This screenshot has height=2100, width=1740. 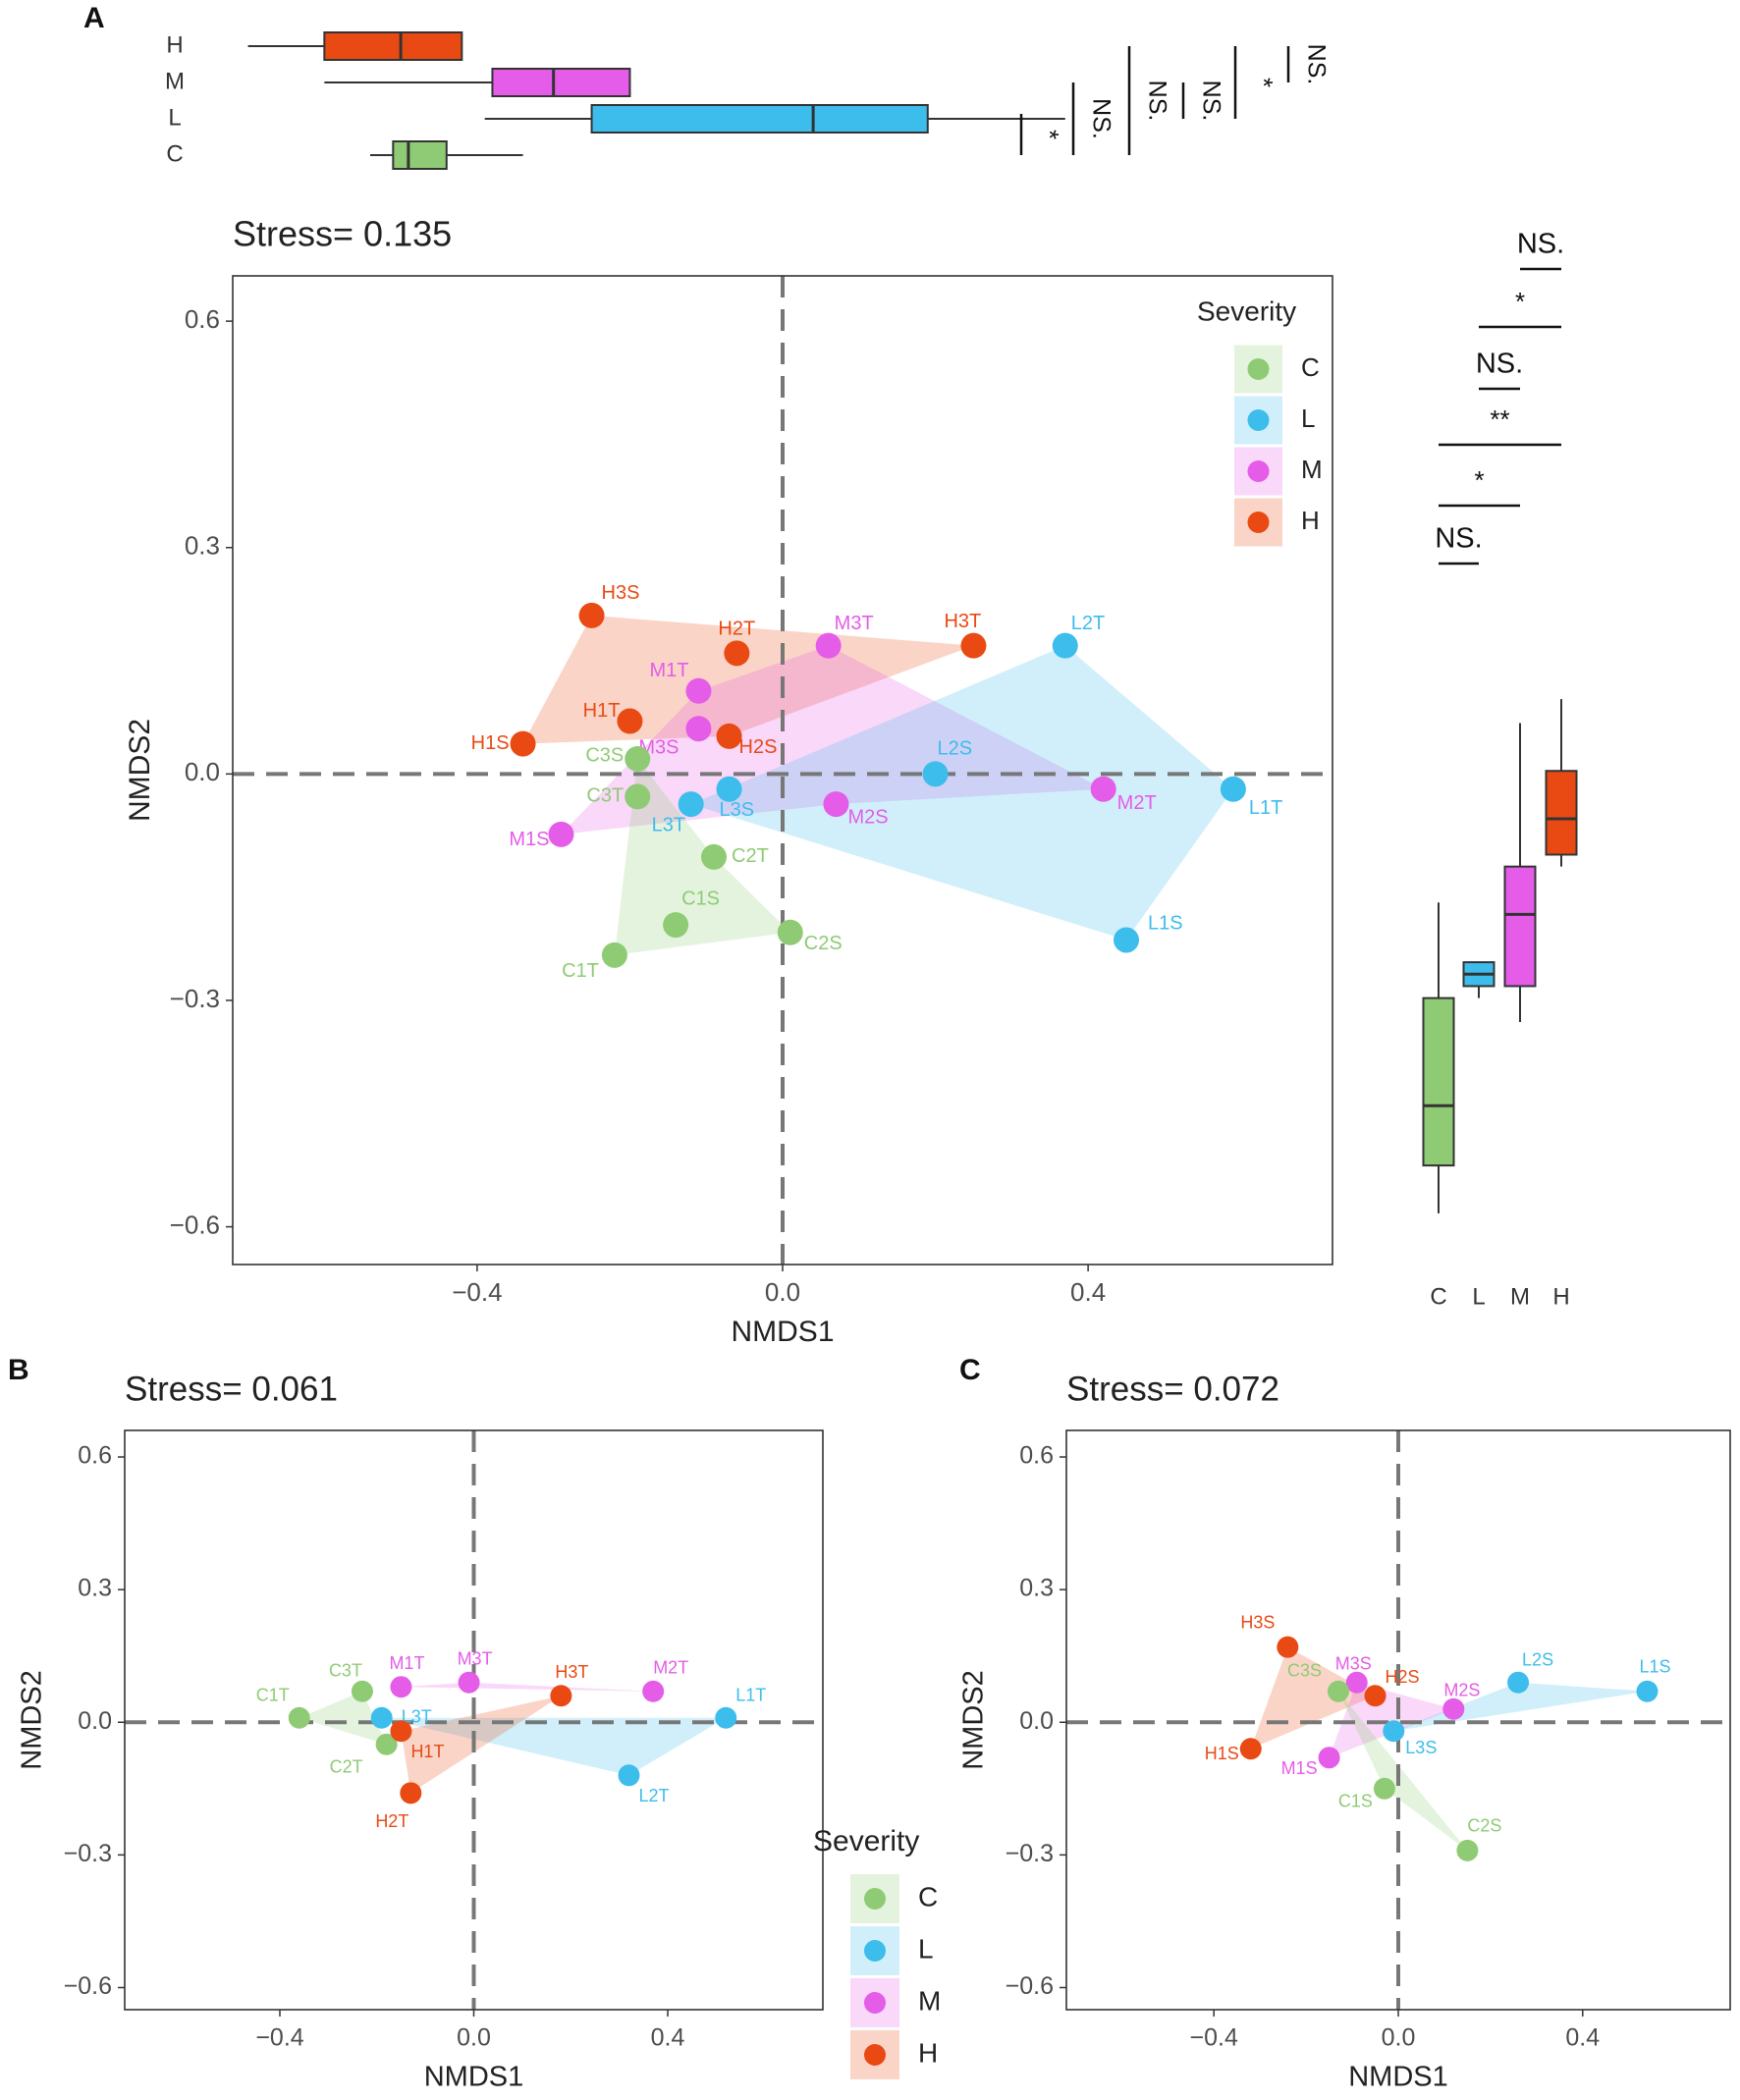 I want to click on legend-key-C, so click(x=875, y=1899).